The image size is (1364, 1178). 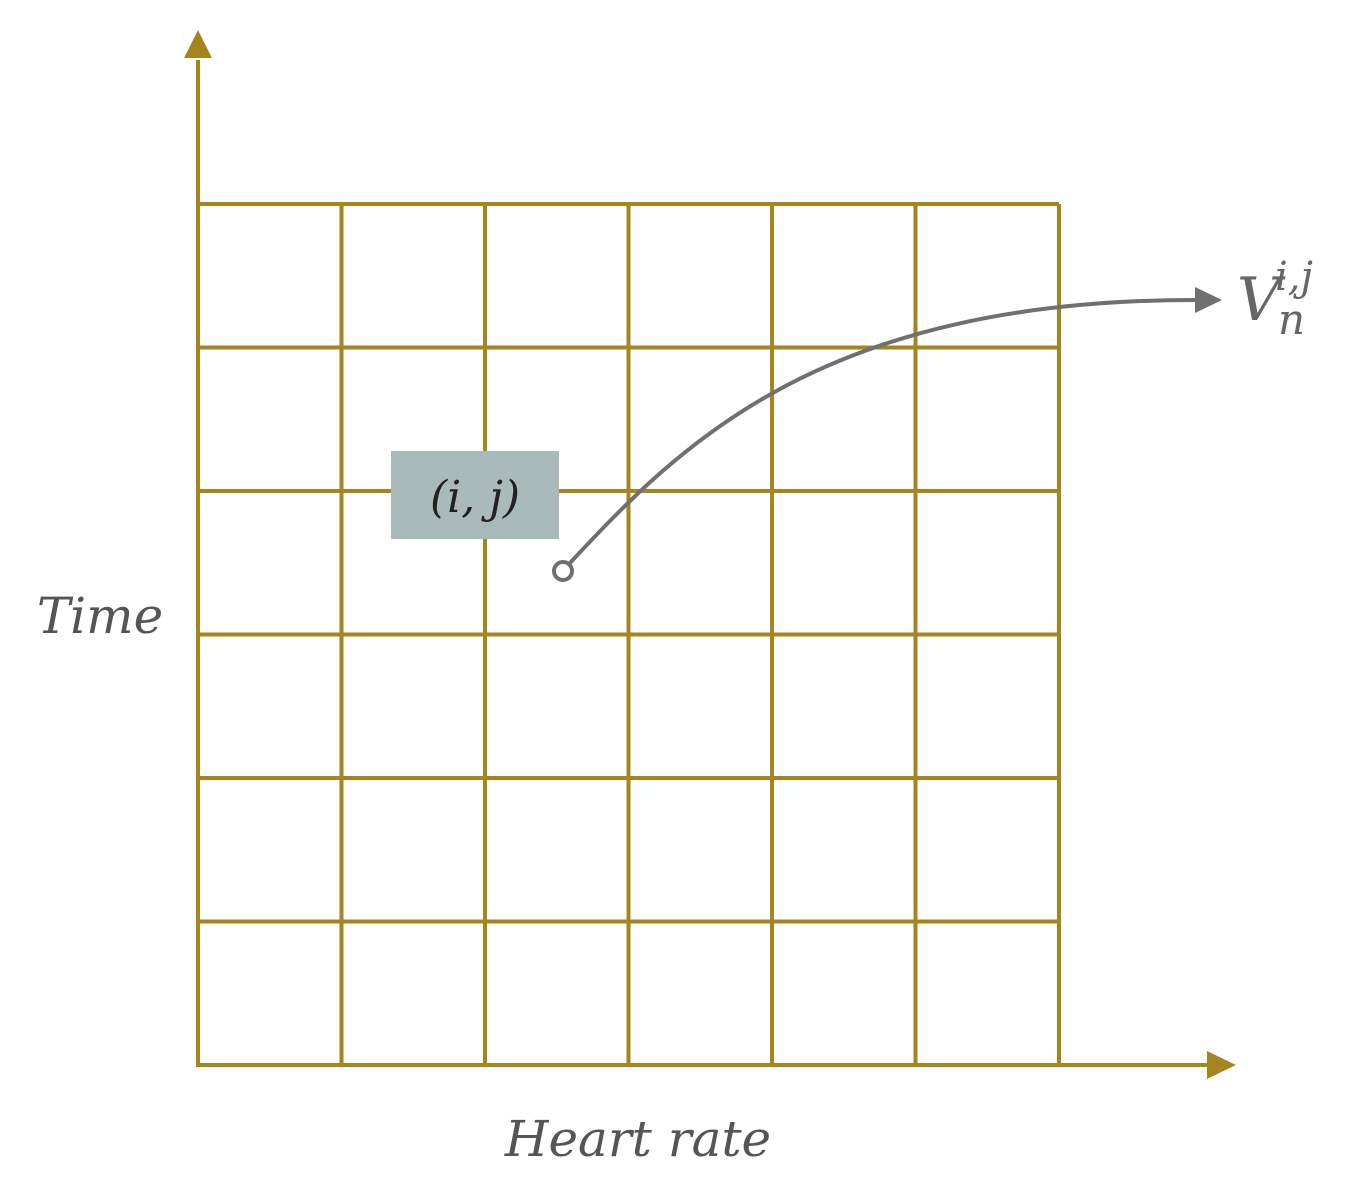 I want to click on output-label: Vni,j, so click(x=1275, y=299).